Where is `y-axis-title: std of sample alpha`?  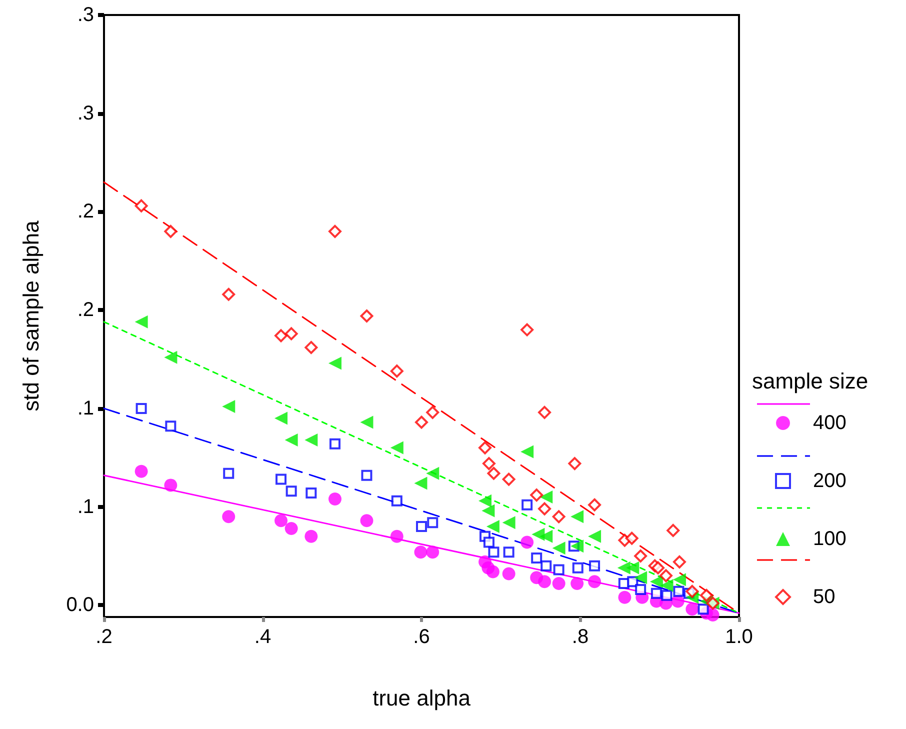 y-axis-title: std of sample alpha is located at coordinates (31, 316).